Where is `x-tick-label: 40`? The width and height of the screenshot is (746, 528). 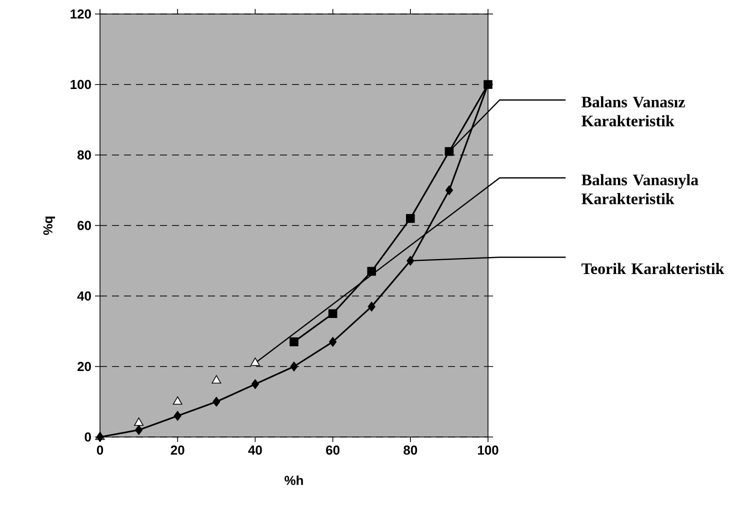
x-tick-label: 40 is located at coordinates (255, 450).